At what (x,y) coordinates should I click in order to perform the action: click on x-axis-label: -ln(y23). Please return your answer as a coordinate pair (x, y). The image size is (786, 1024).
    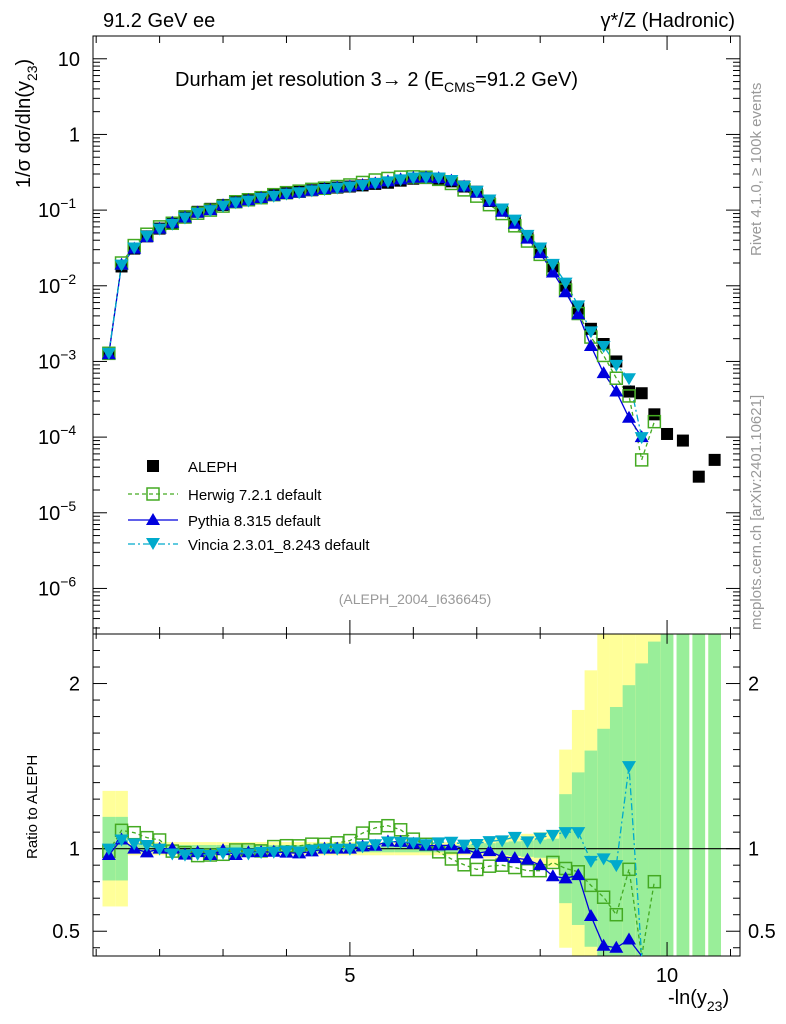
    Looking at the image, I should click on (698, 1000).